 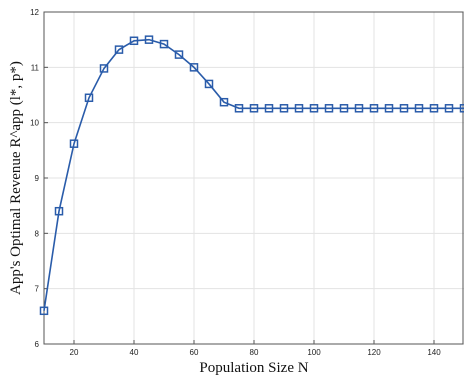 What do you see at coordinates (34, 12) in the screenshot?
I see `y-tick-label: 12` at bounding box center [34, 12].